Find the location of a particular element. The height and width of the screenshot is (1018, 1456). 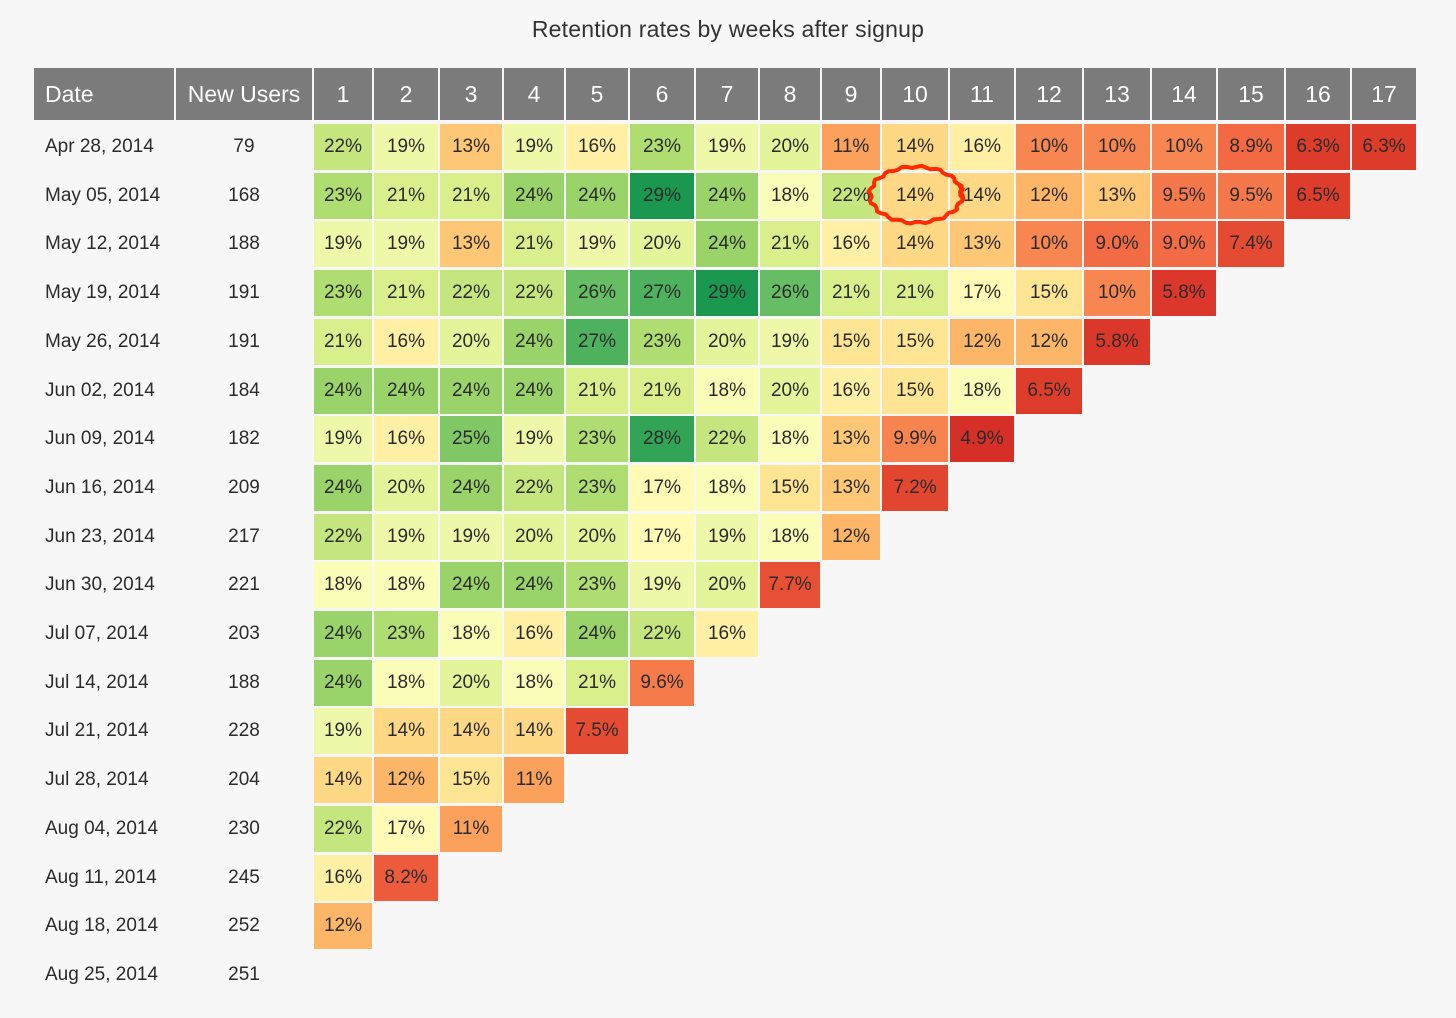

row-date: Jun 09, 2014 is located at coordinates (100, 439).